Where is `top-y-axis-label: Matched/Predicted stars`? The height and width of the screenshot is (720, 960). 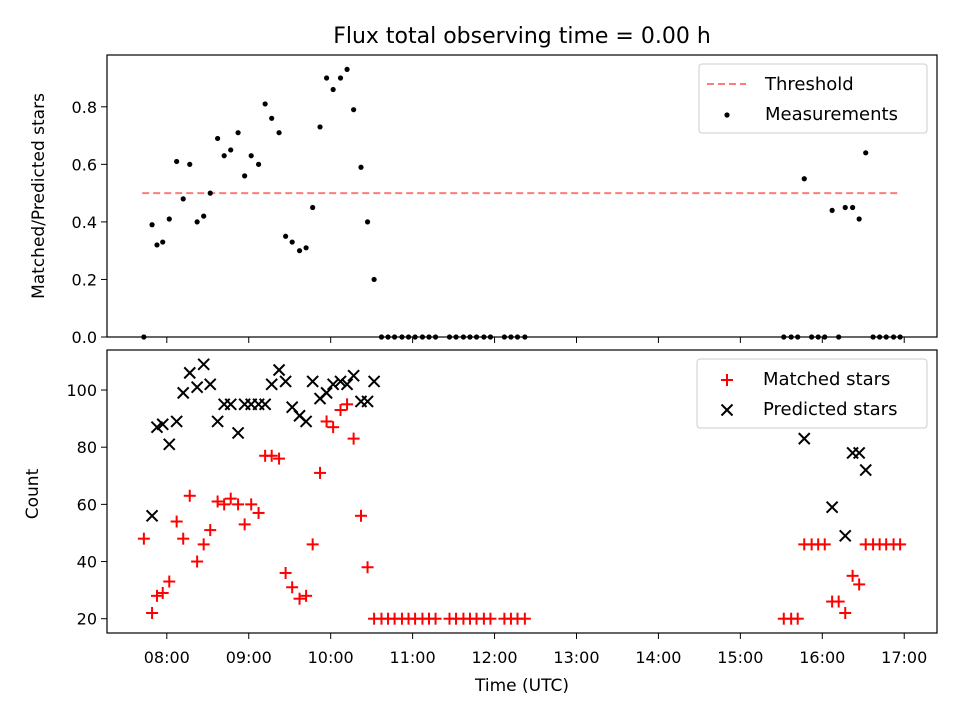 top-y-axis-label: Matched/Predicted stars is located at coordinates (39, 196).